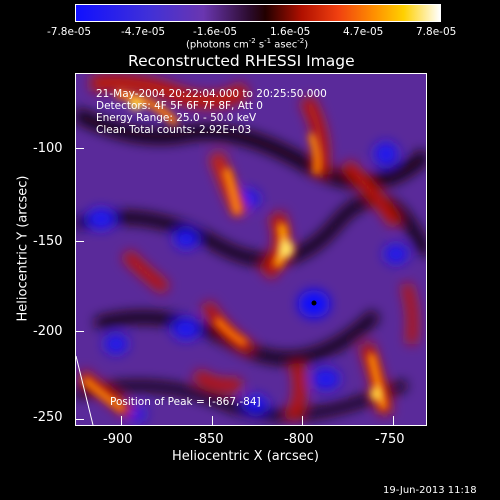 The image size is (500, 500). What do you see at coordinates (363, 32) in the screenshot?
I see `colorbar-tick: 4.7e-05` at bounding box center [363, 32].